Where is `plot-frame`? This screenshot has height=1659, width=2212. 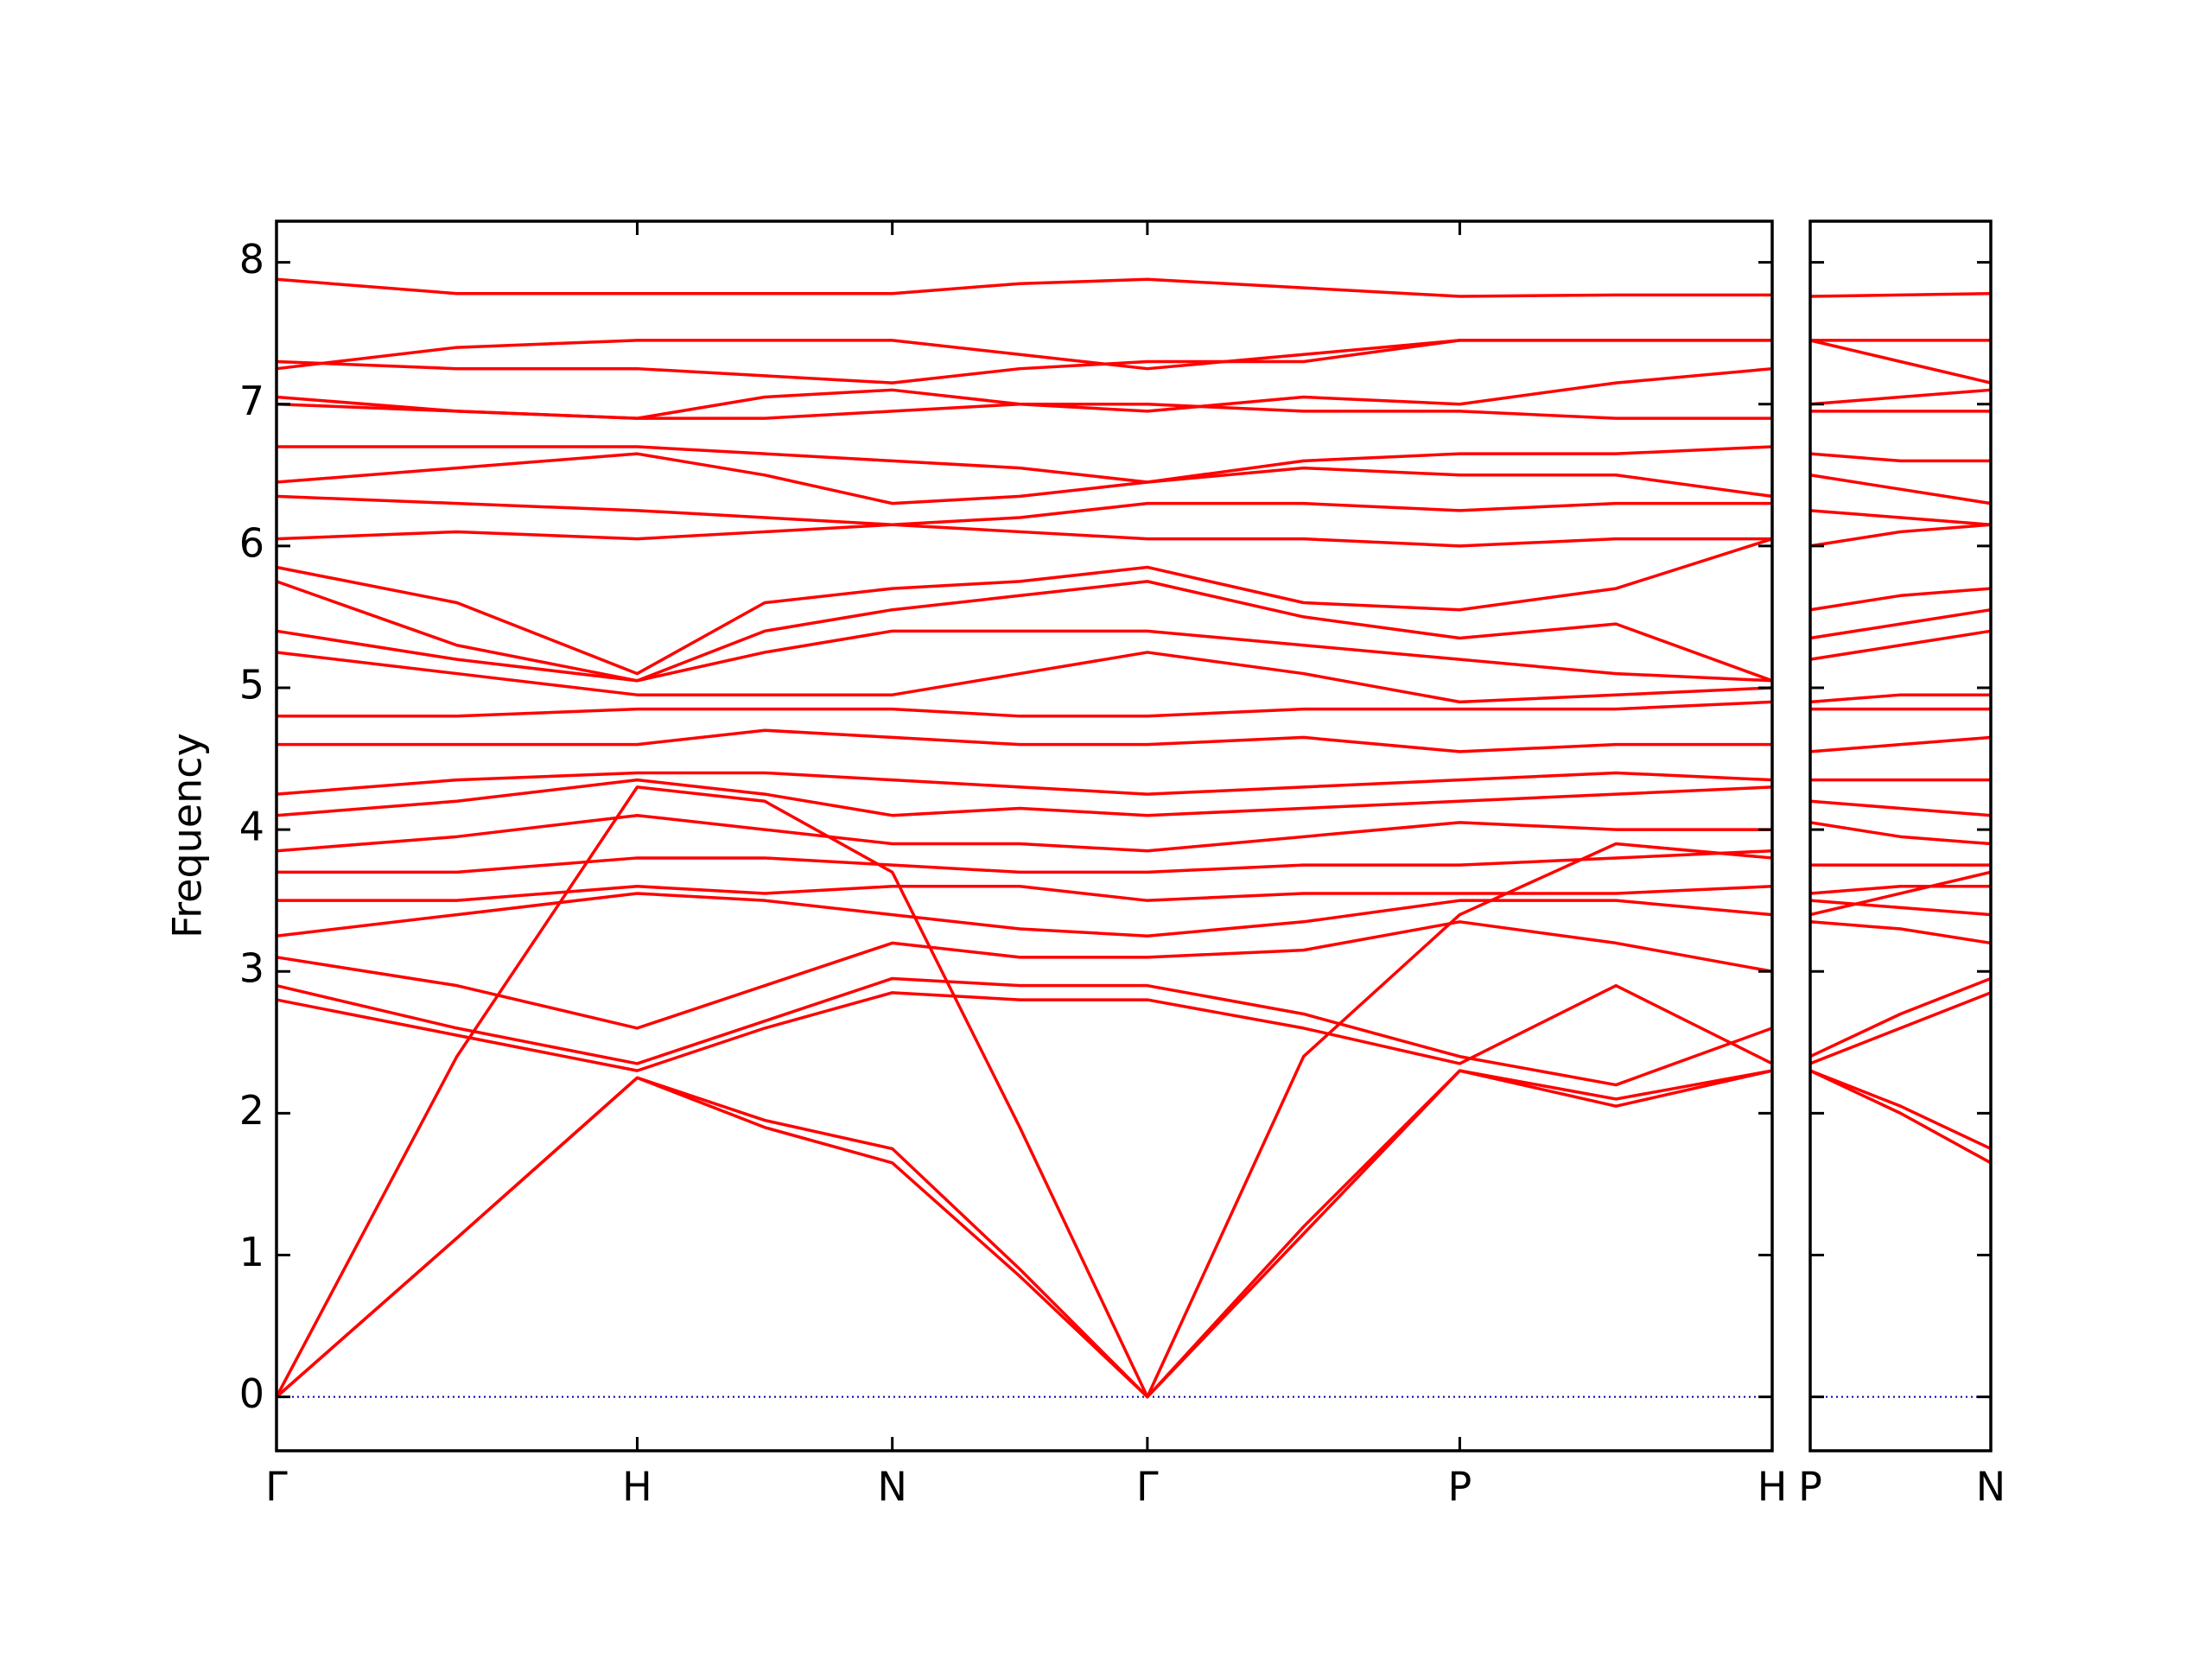 plot-frame is located at coordinates (1900, 835).